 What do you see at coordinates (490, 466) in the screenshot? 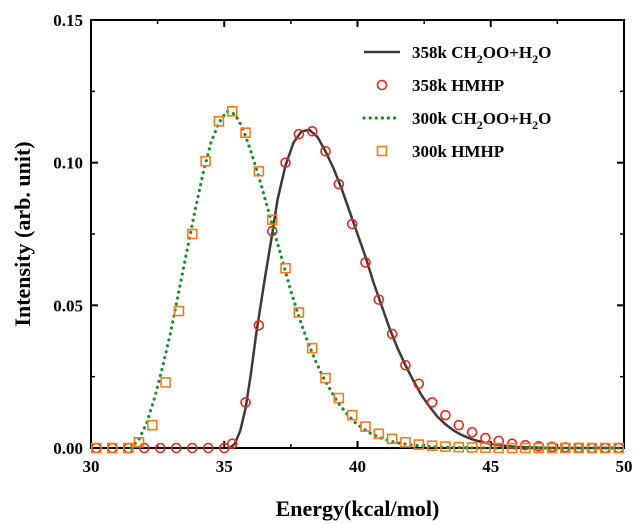
I see `x-tick-label: 45` at bounding box center [490, 466].